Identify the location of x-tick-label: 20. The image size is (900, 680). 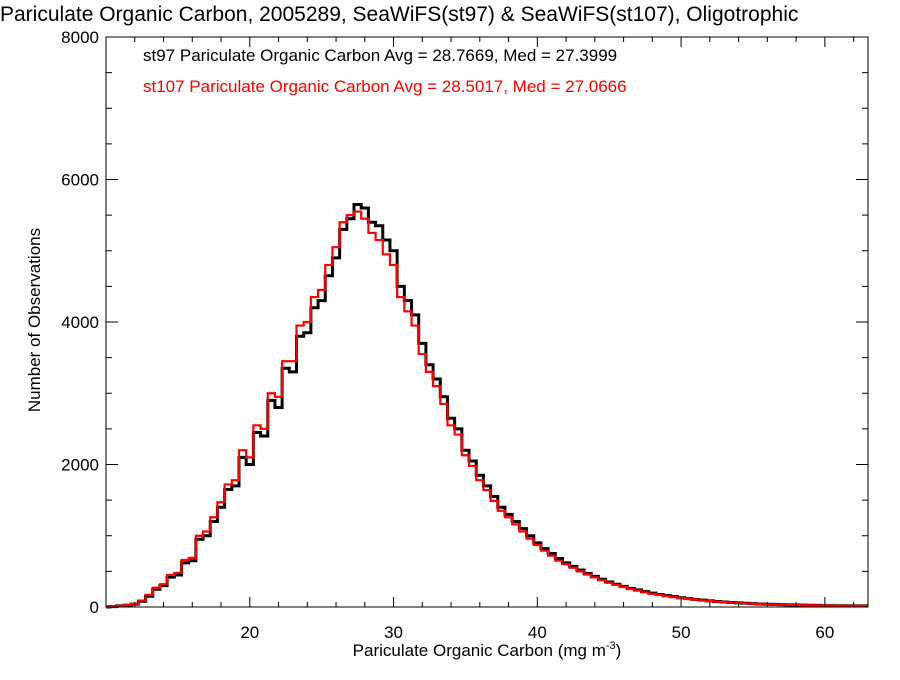
(249, 632).